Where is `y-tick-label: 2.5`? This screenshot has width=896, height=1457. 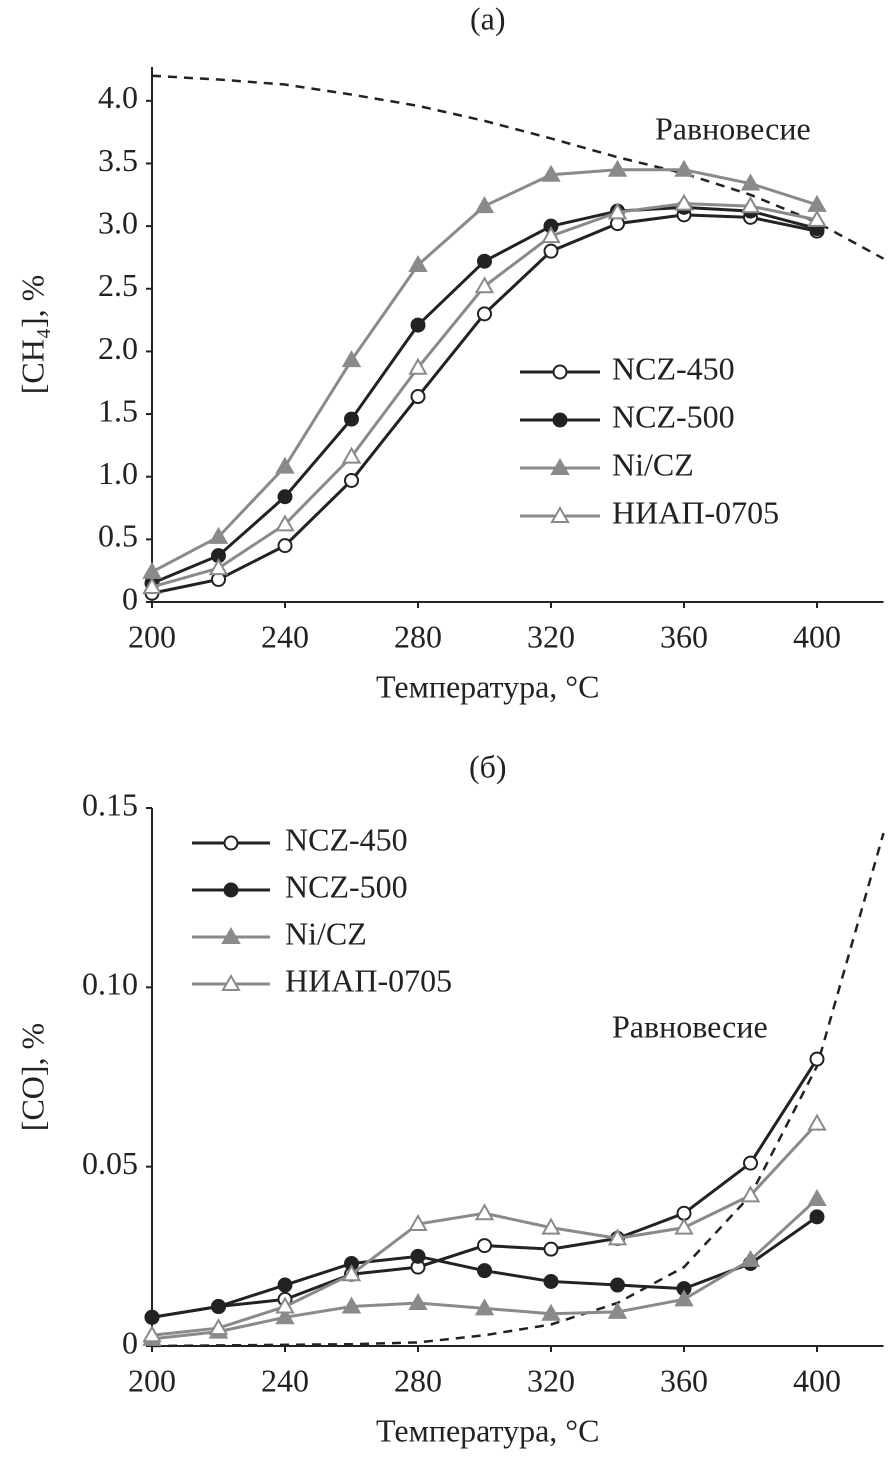 y-tick-label: 2.5 is located at coordinates (118, 285).